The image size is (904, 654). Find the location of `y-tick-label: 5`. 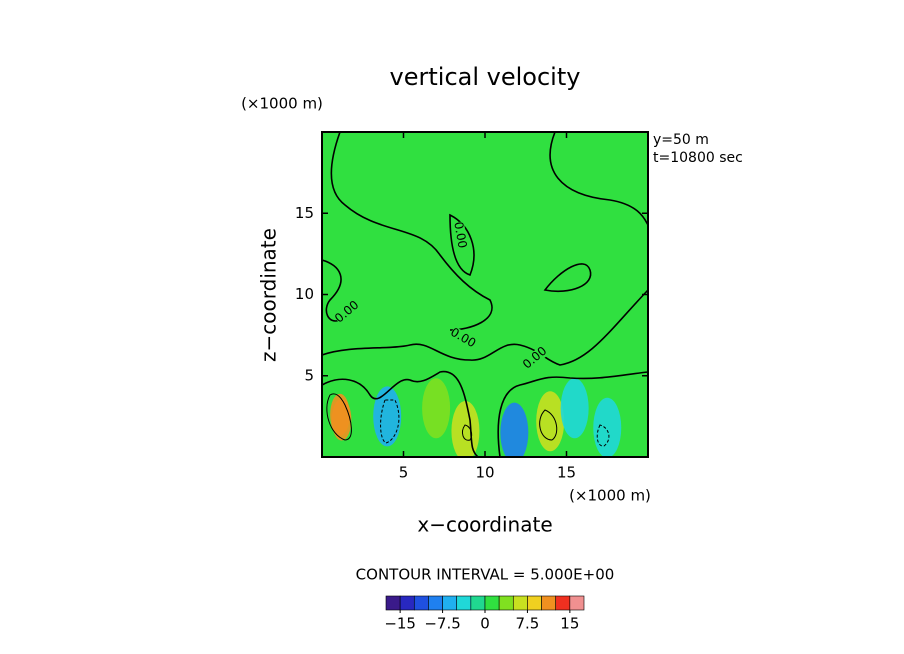

y-tick-label: 5 is located at coordinates (309, 375).